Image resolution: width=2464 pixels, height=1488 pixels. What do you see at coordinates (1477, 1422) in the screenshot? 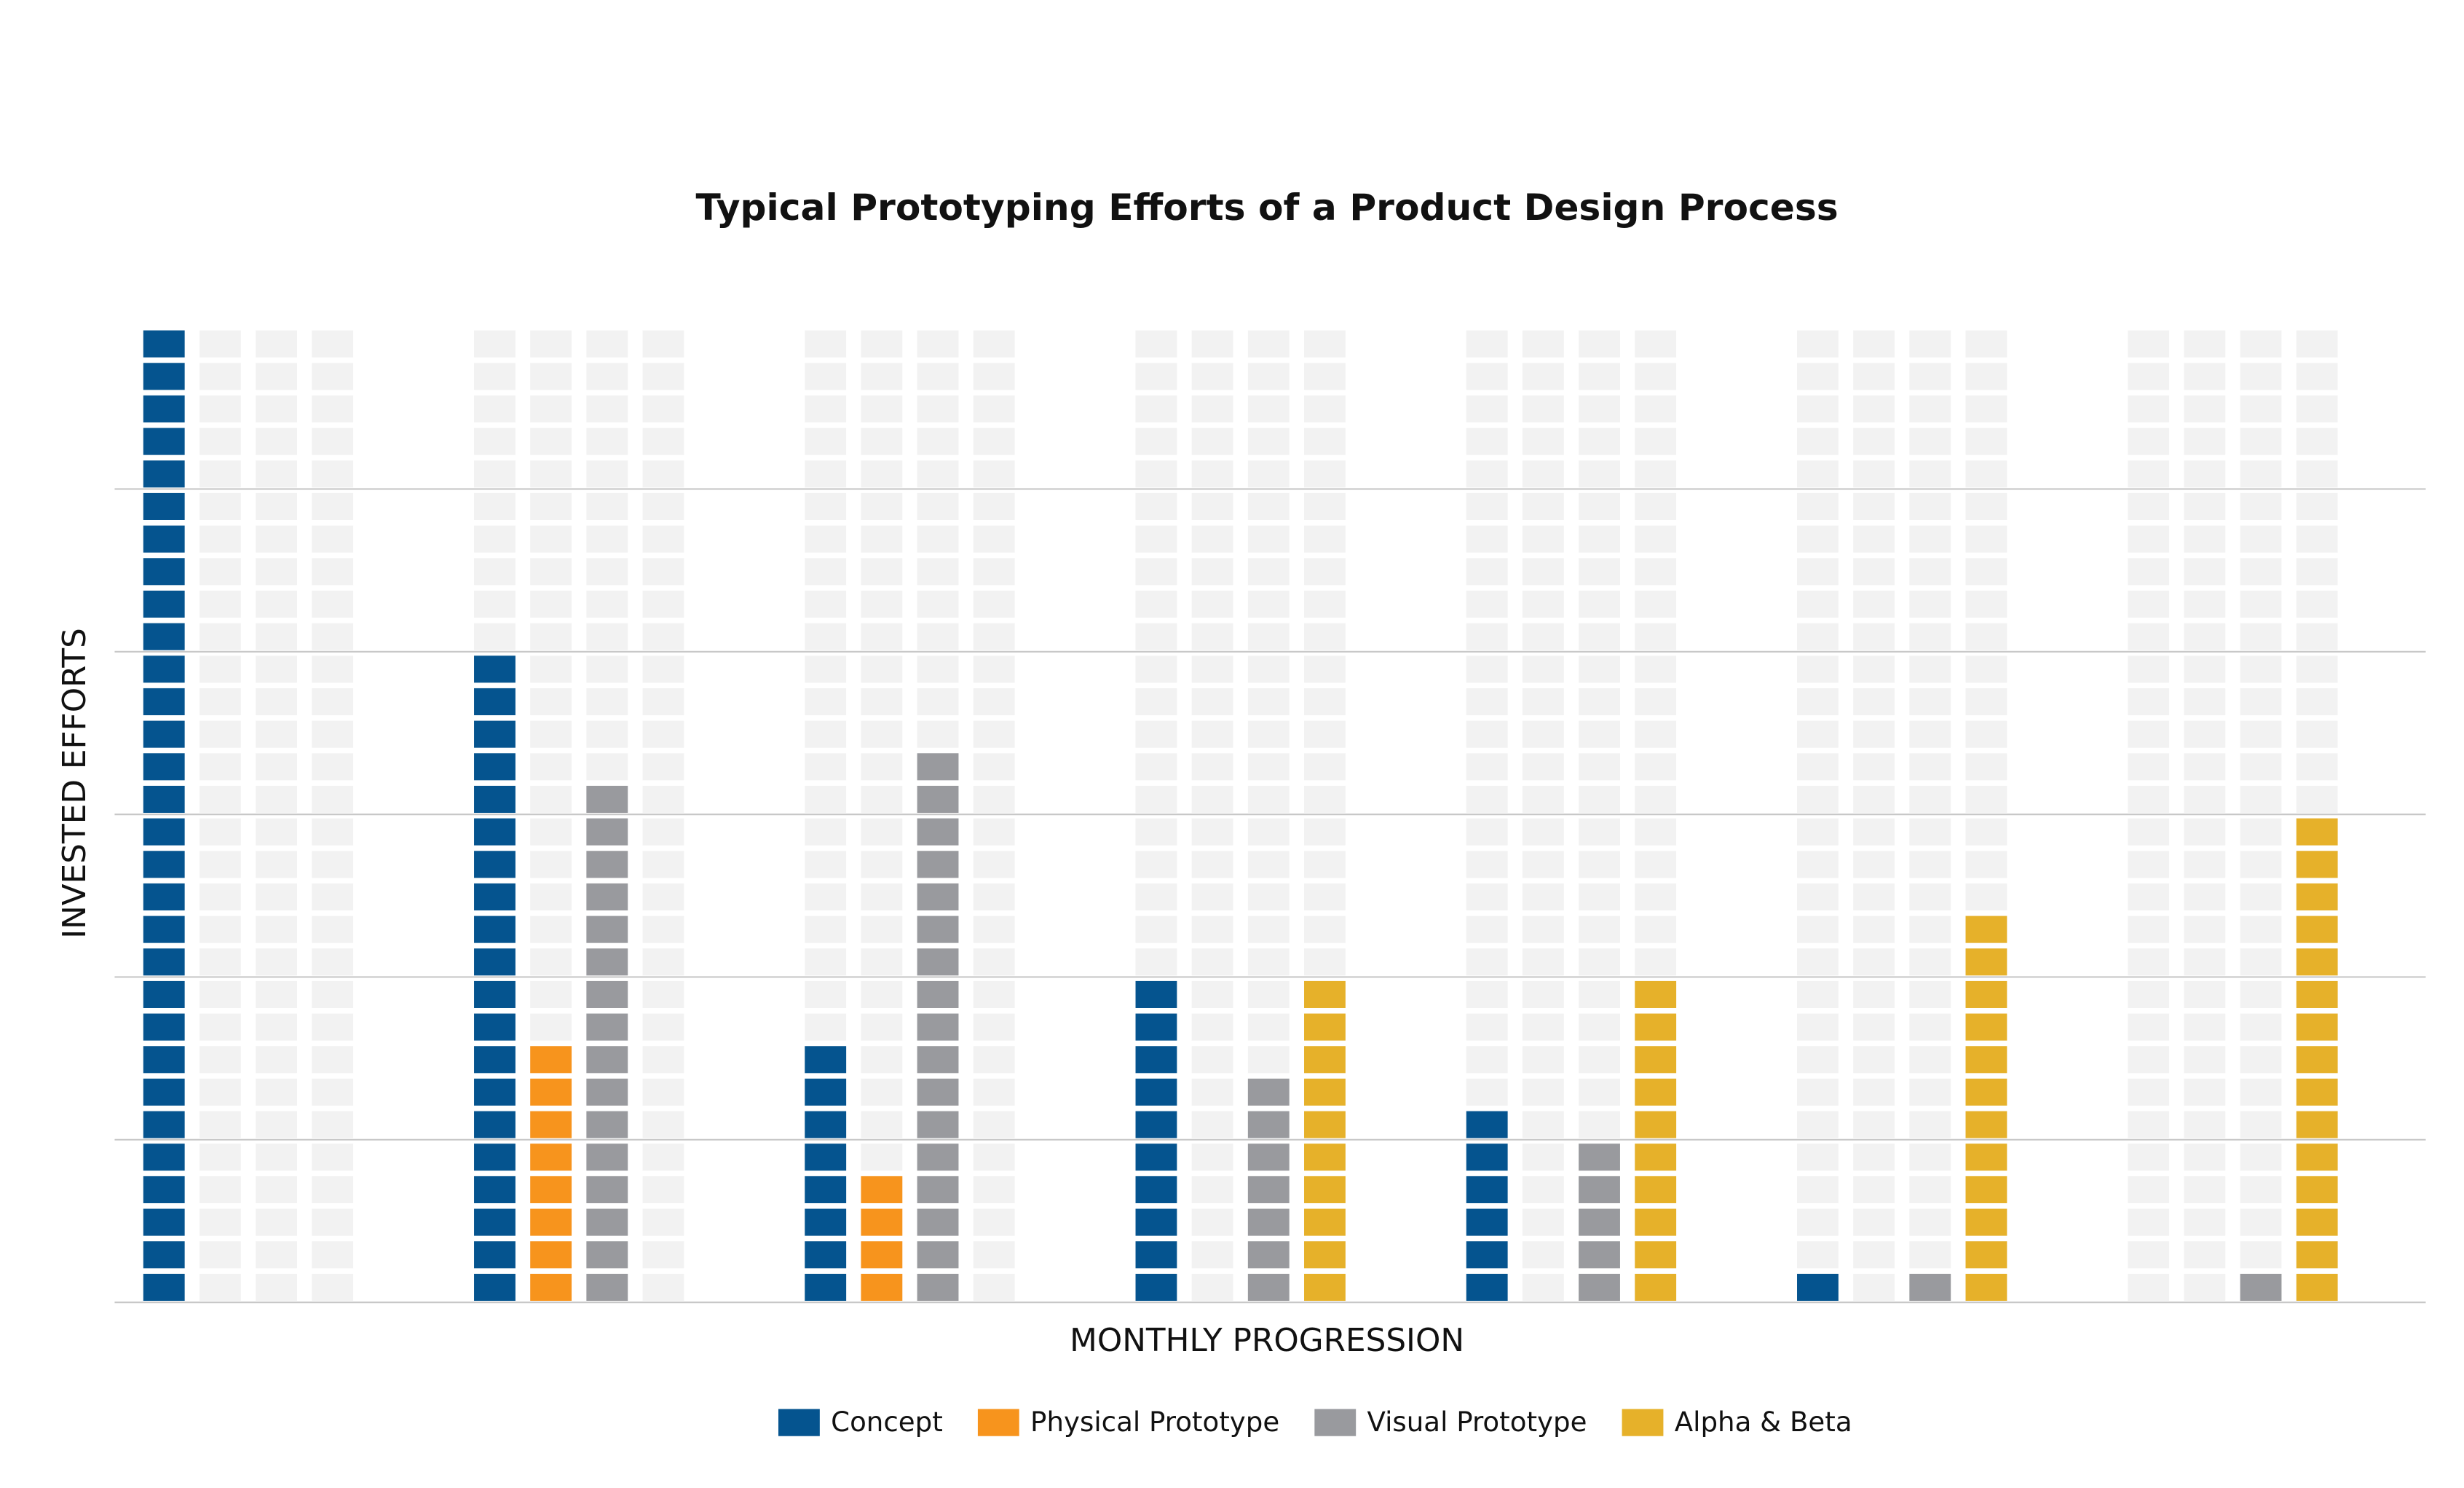
I see `legend-label: Visual Prototype` at bounding box center [1477, 1422].